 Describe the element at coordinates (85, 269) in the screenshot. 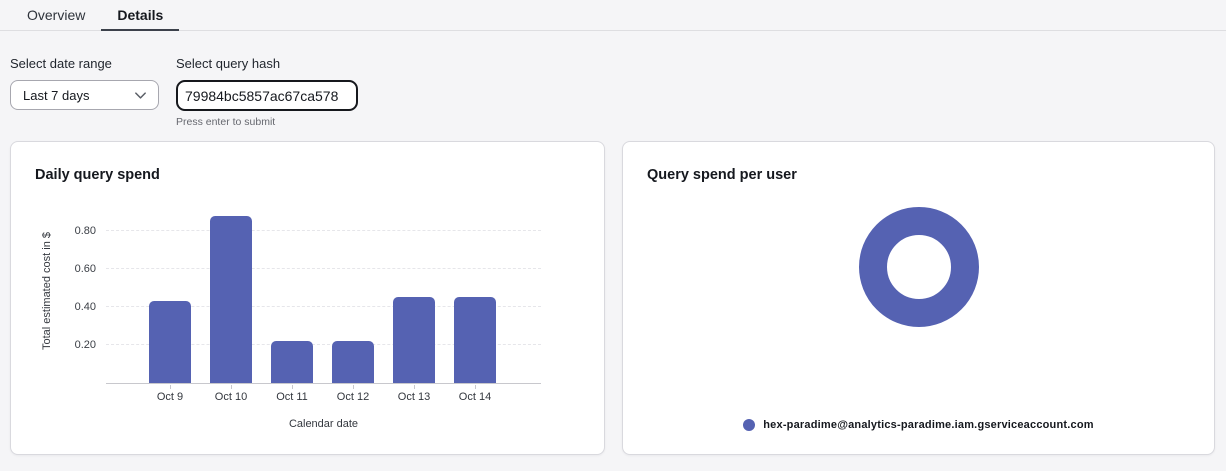

I see `y-tick-label: 0.60` at that location.